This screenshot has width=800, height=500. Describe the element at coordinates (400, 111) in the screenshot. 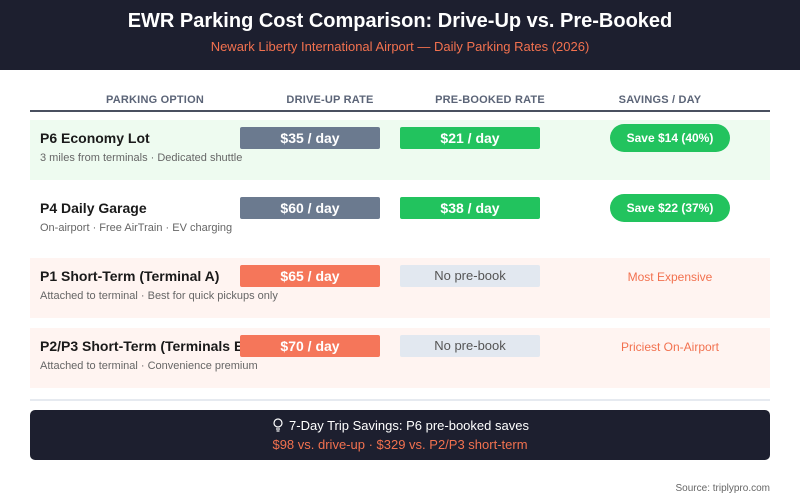

I see `header-rule` at that location.